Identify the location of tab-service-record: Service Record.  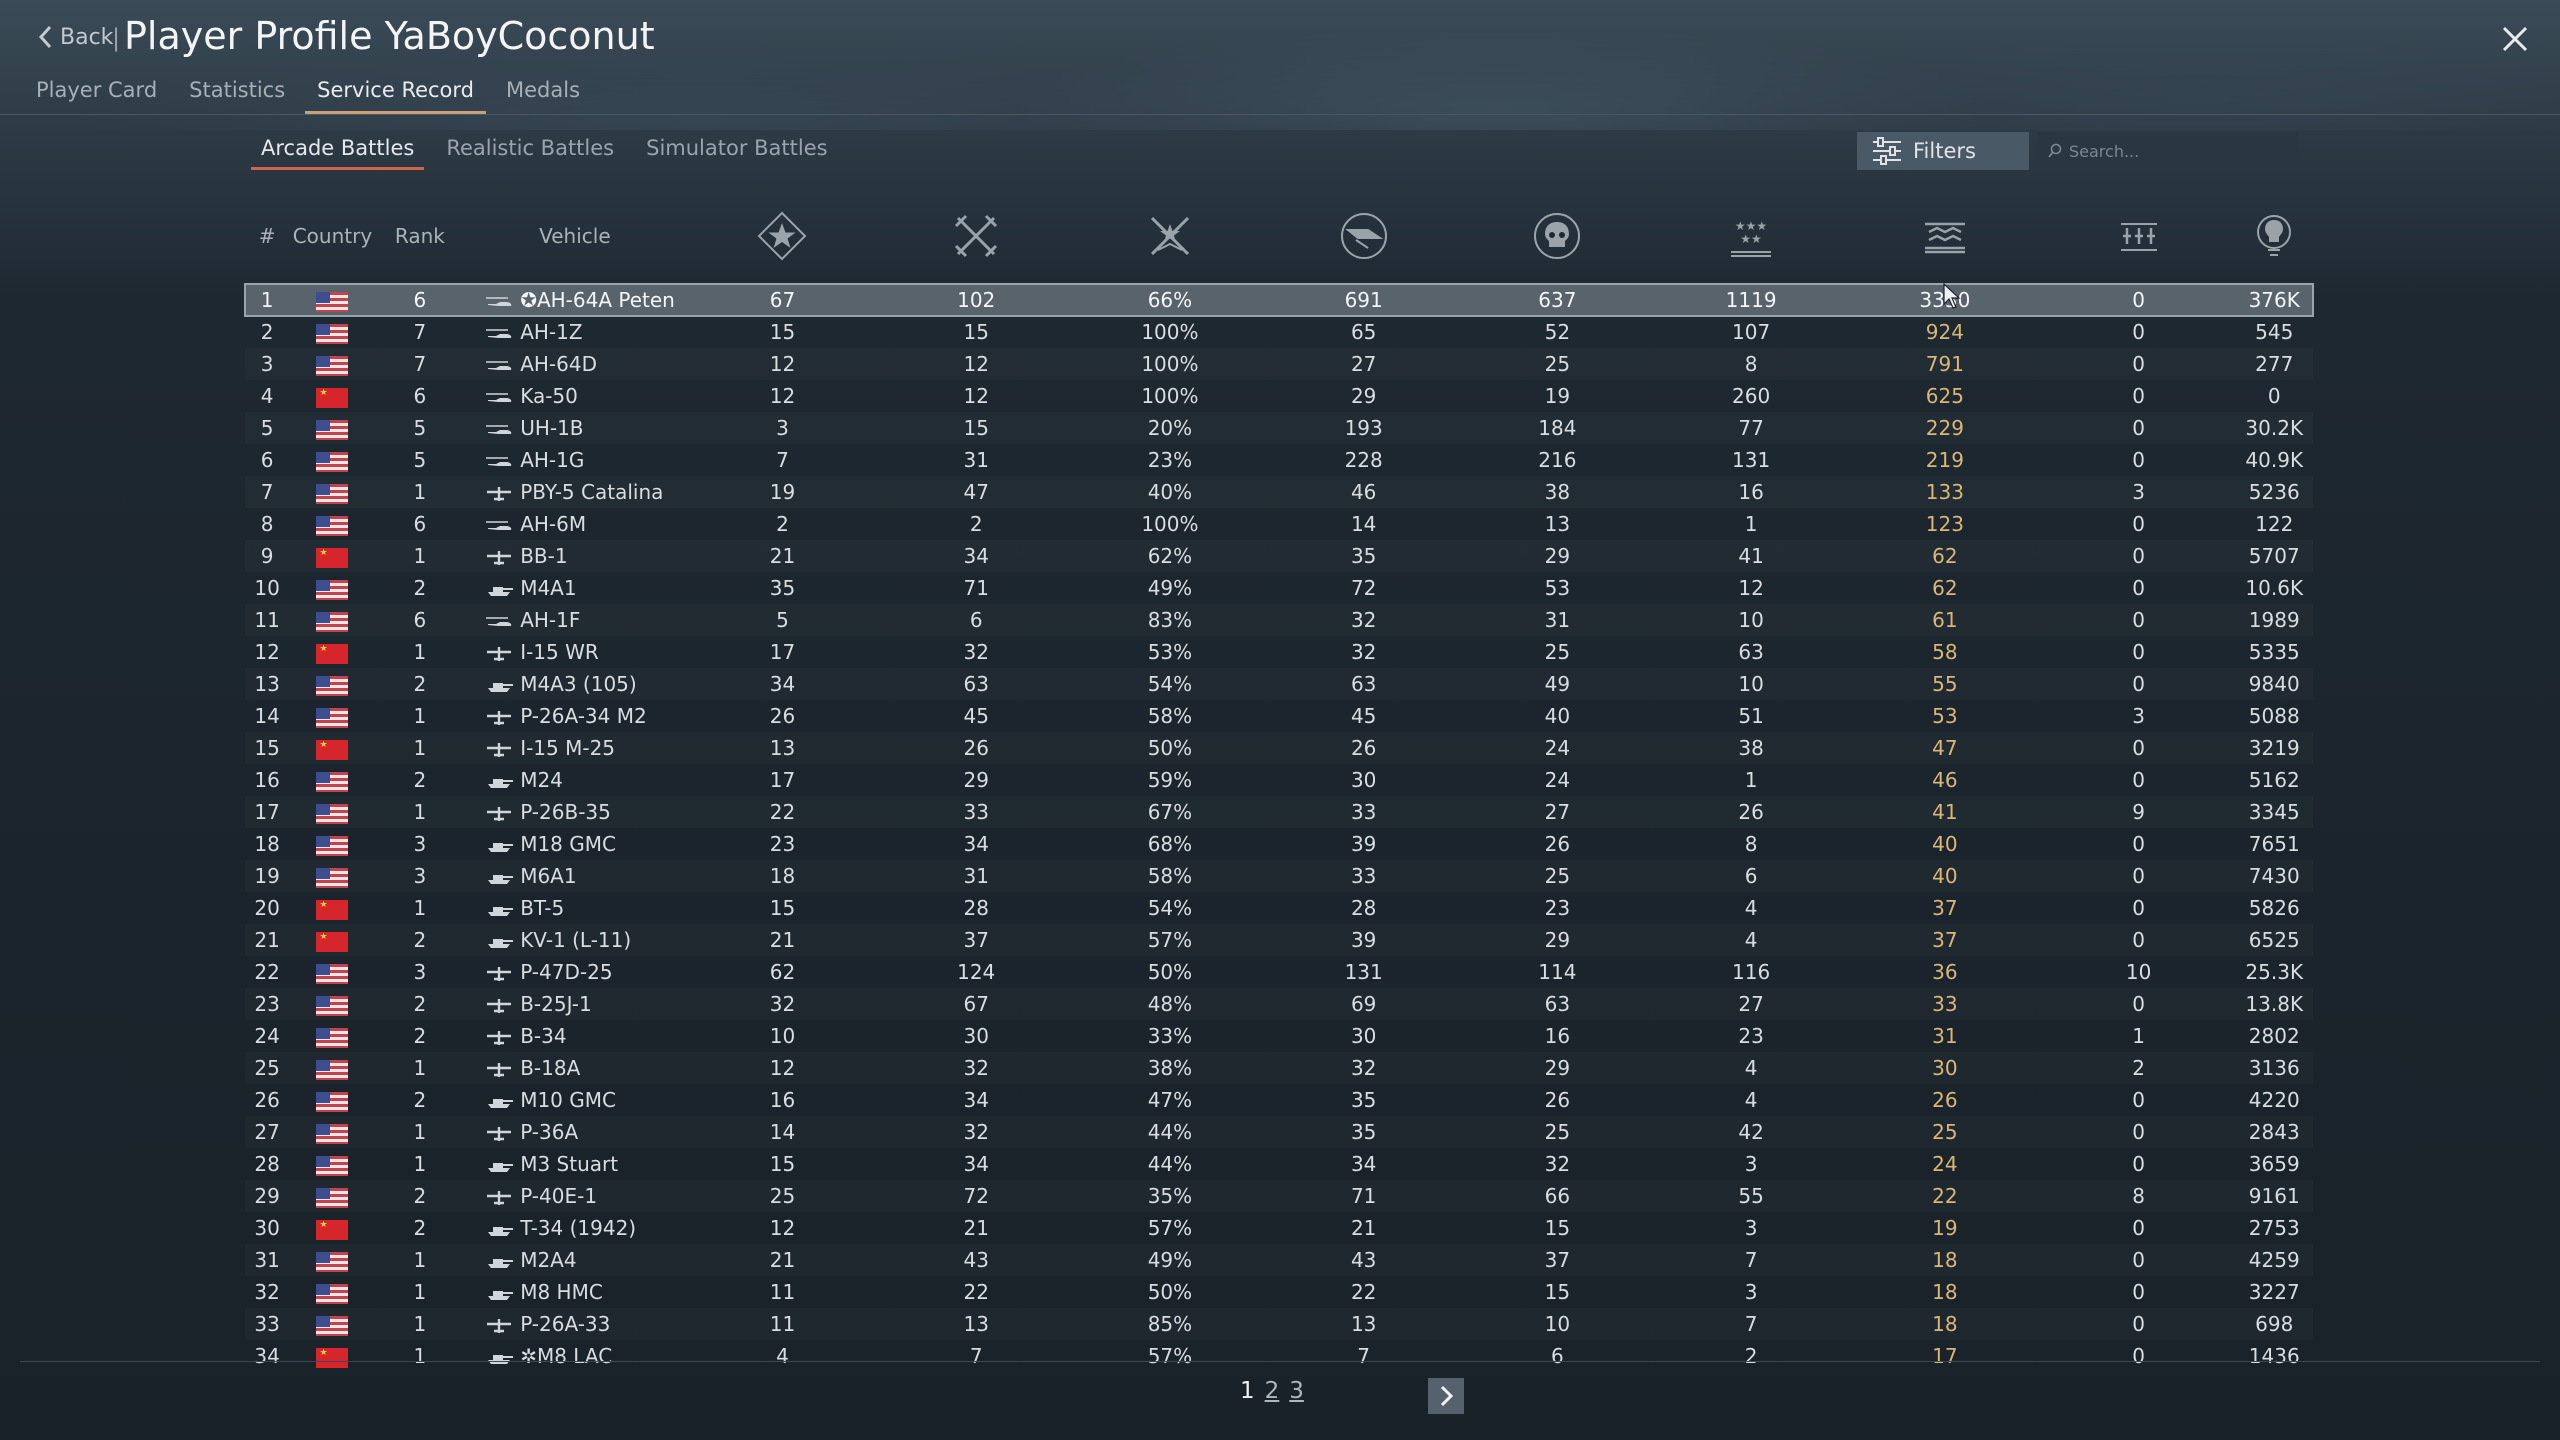
(395, 94).